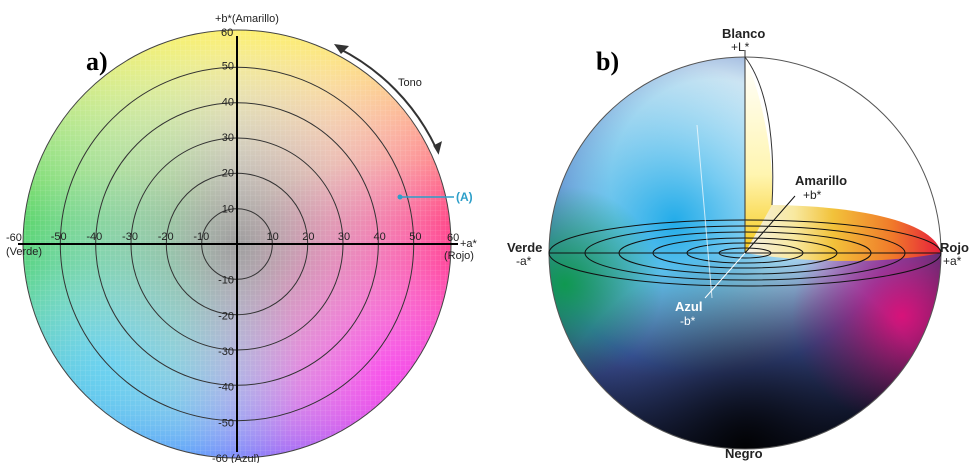  What do you see at coordinates (94, 237) in the screenshot?
I see `a-tick-label: -40` at bounding box center [94, 237].